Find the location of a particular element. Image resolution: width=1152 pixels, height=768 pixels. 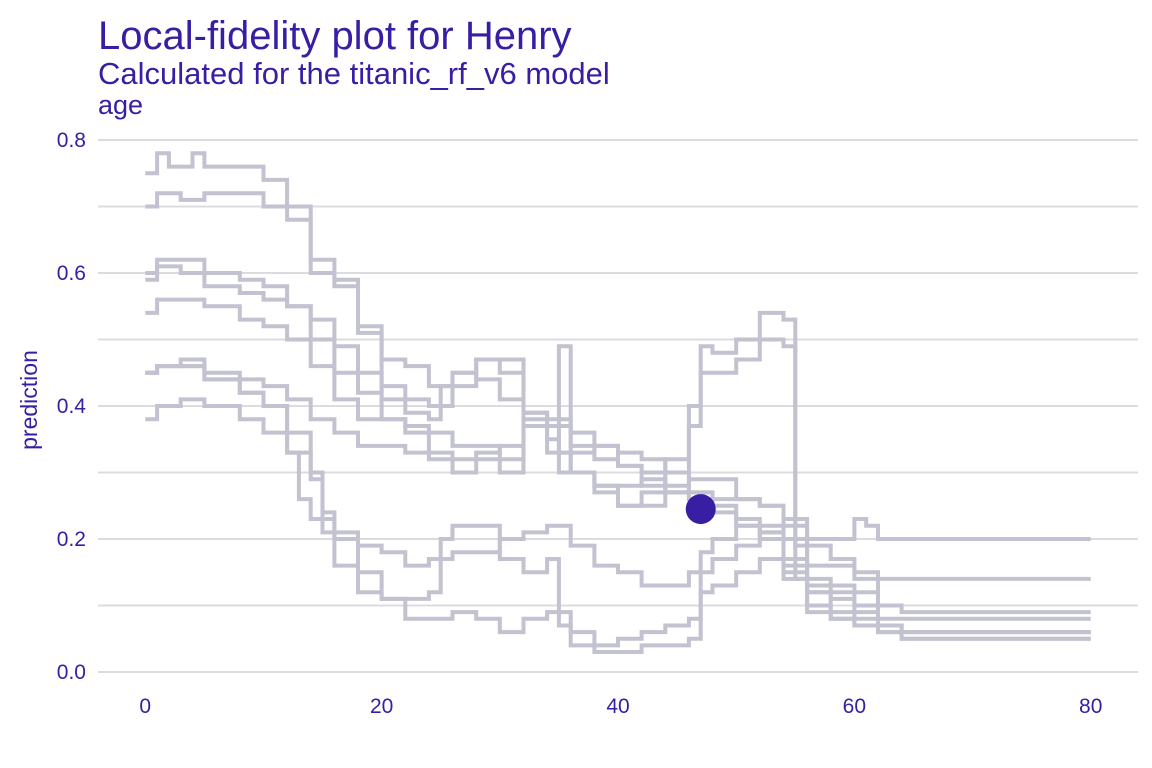

y-tick-label: 0.4 is located at coordinates (72, 406).